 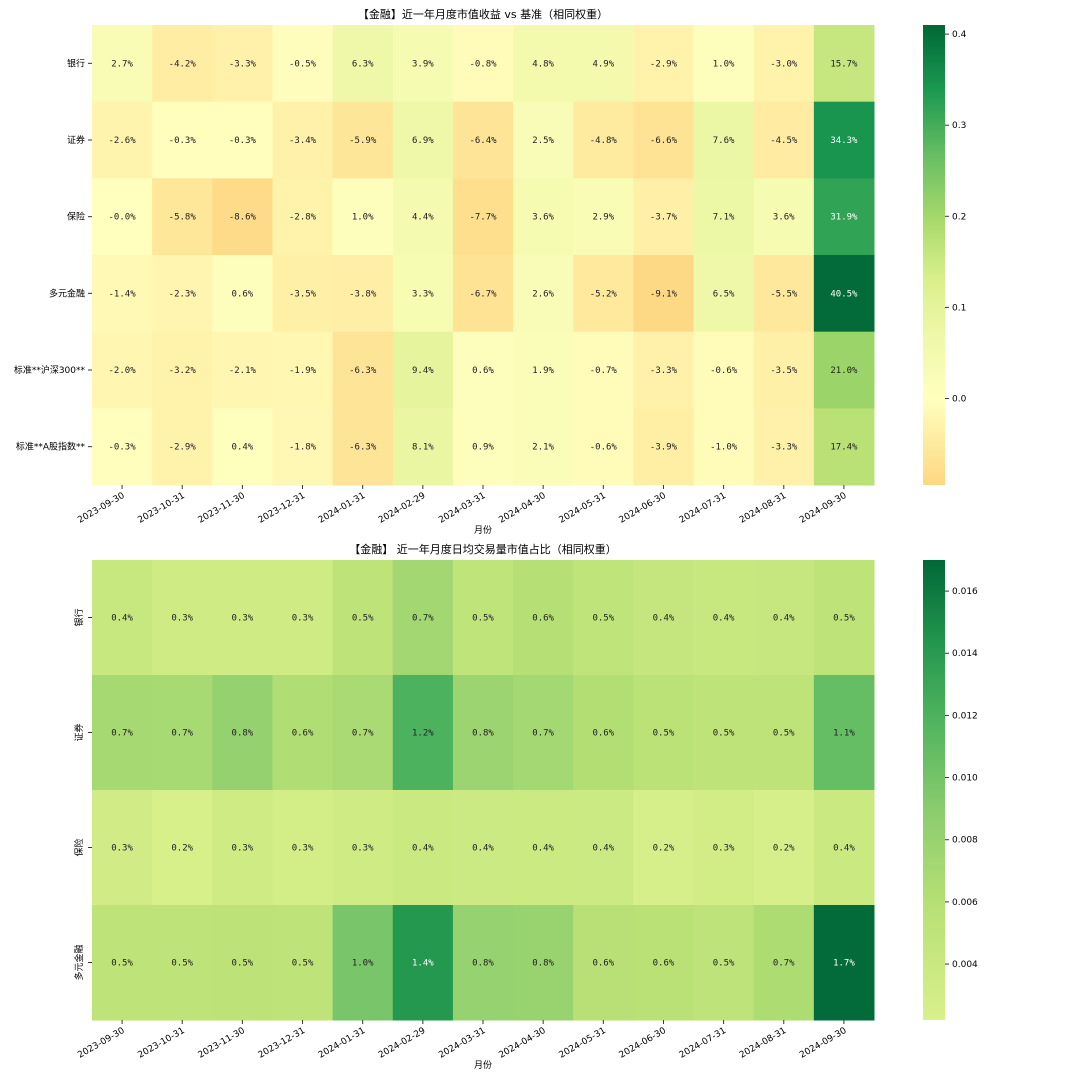 I want to click on heatmap-cell-label: 0.2%, so click(x=182, y=849).